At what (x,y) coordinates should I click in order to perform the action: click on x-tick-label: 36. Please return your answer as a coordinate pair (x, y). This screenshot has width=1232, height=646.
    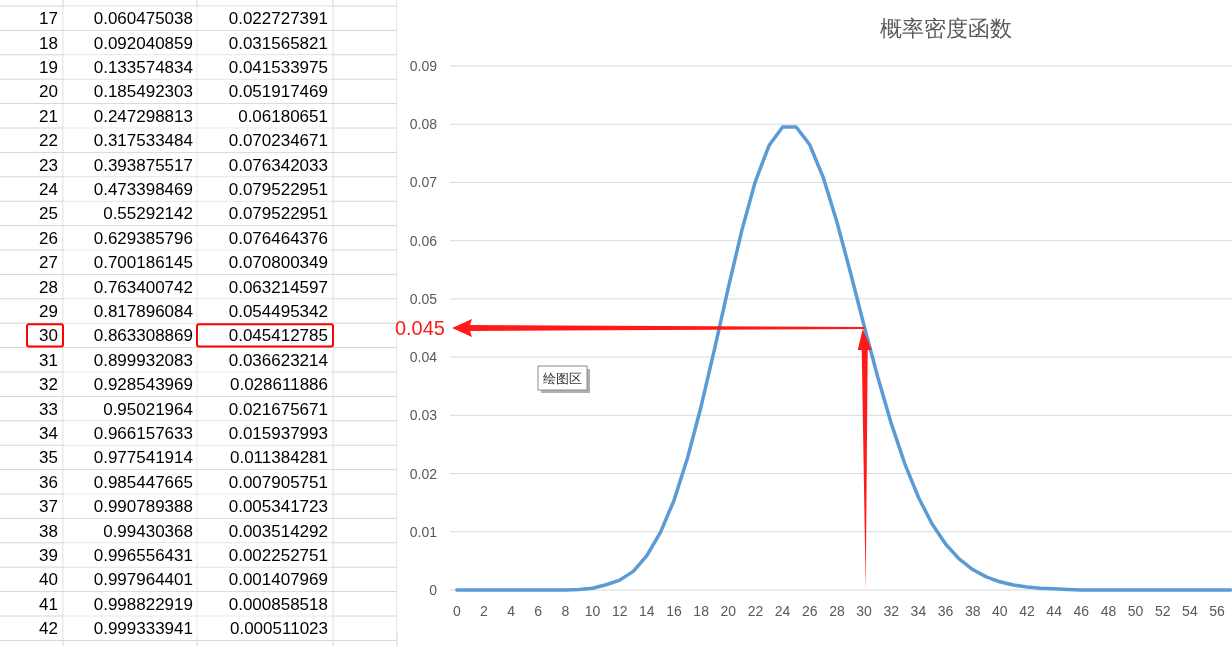
    Looking at the image, I should click on (945, 611).